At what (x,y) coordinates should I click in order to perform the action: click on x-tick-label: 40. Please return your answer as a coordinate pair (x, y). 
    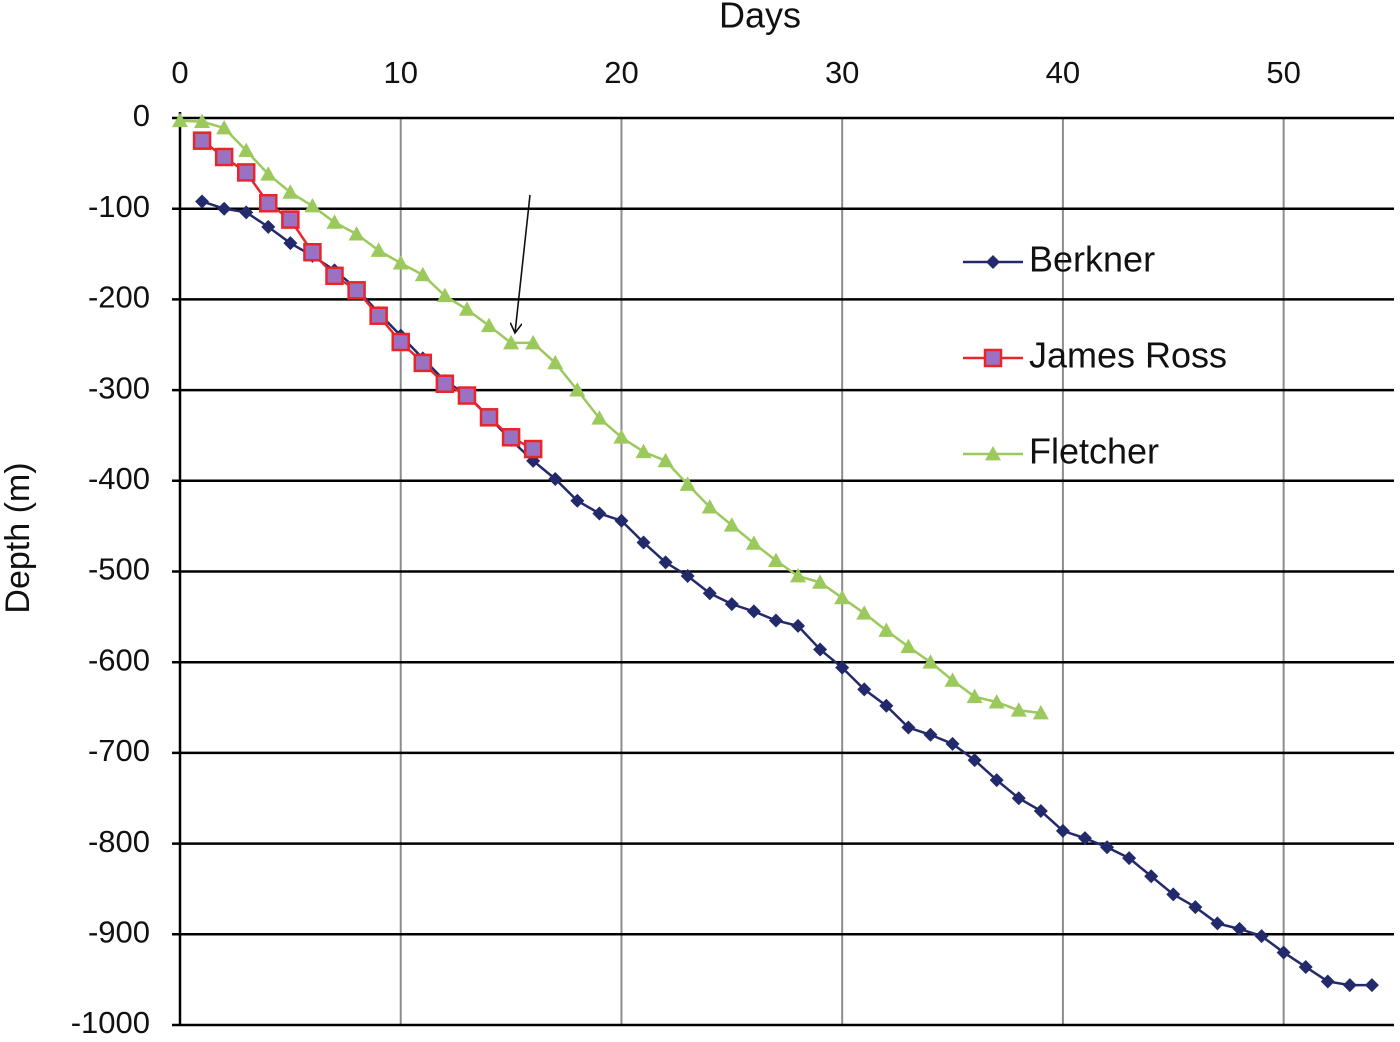
    Looking at the image, I should click on (1063, 72).